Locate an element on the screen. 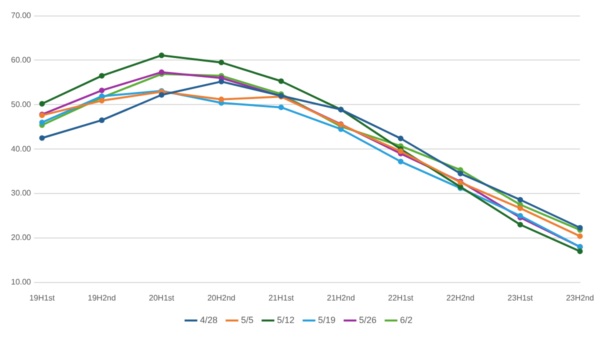 This screenshot has height=343, width=605. legend-label: 5/12 is located at coordinates (285, 319).